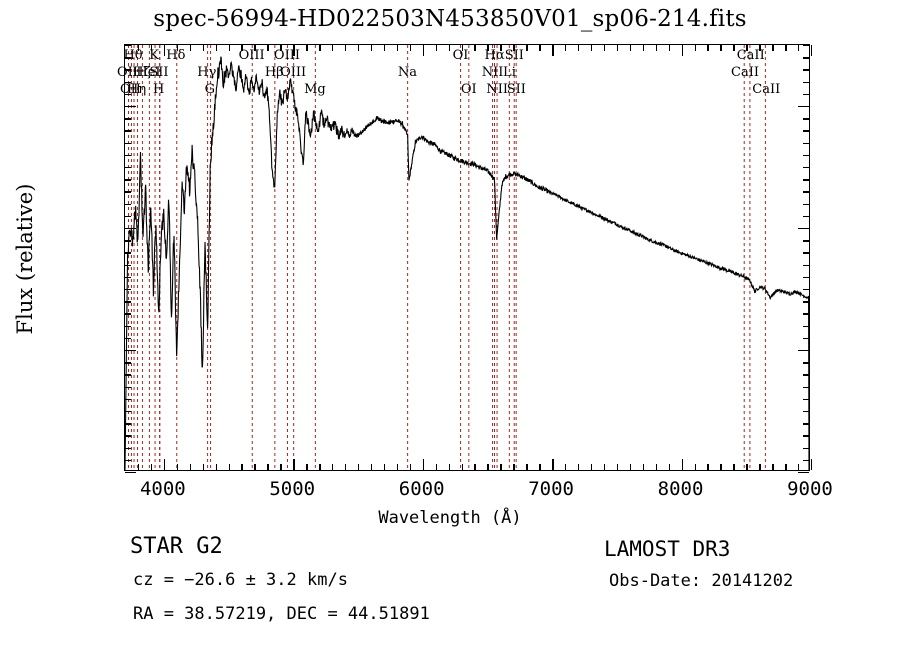 The image size is (900, 649). I want to click on y-axis-title: Flux (relative), so click(25, 259).